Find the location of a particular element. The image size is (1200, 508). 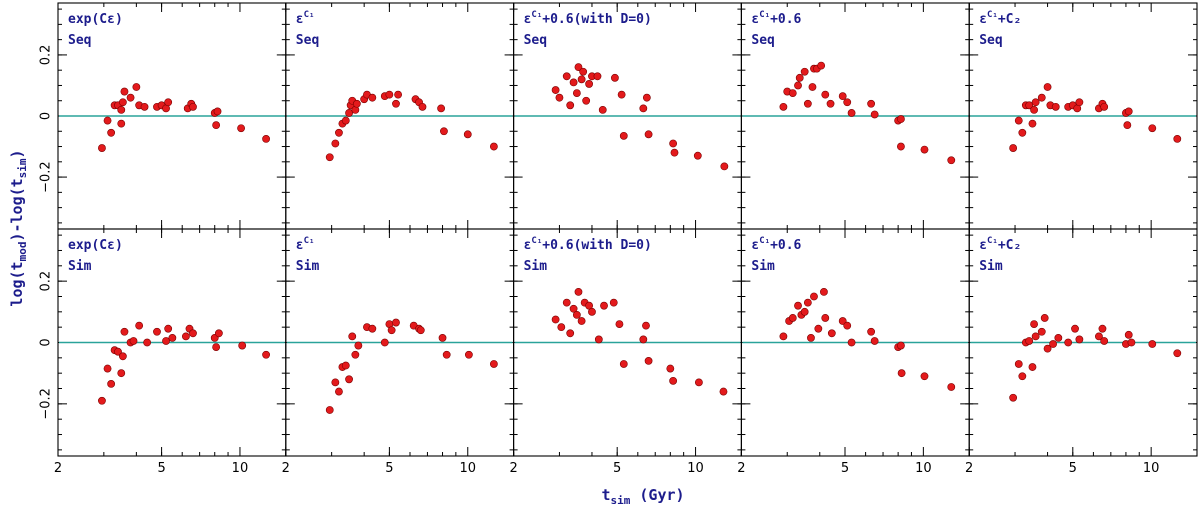

panel-title: exp(Cε) is located at coordinates (95, 245).